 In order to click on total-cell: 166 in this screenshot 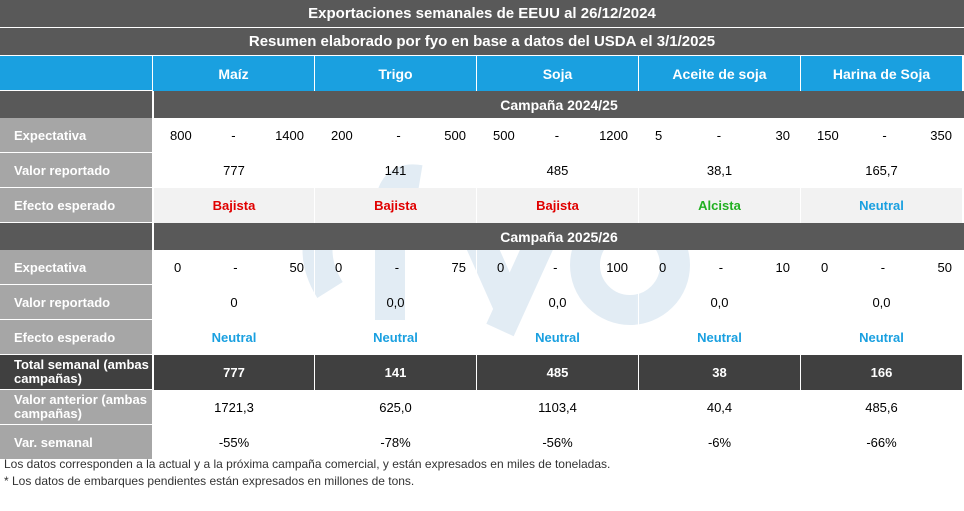, I will do `click(881, 372)`.